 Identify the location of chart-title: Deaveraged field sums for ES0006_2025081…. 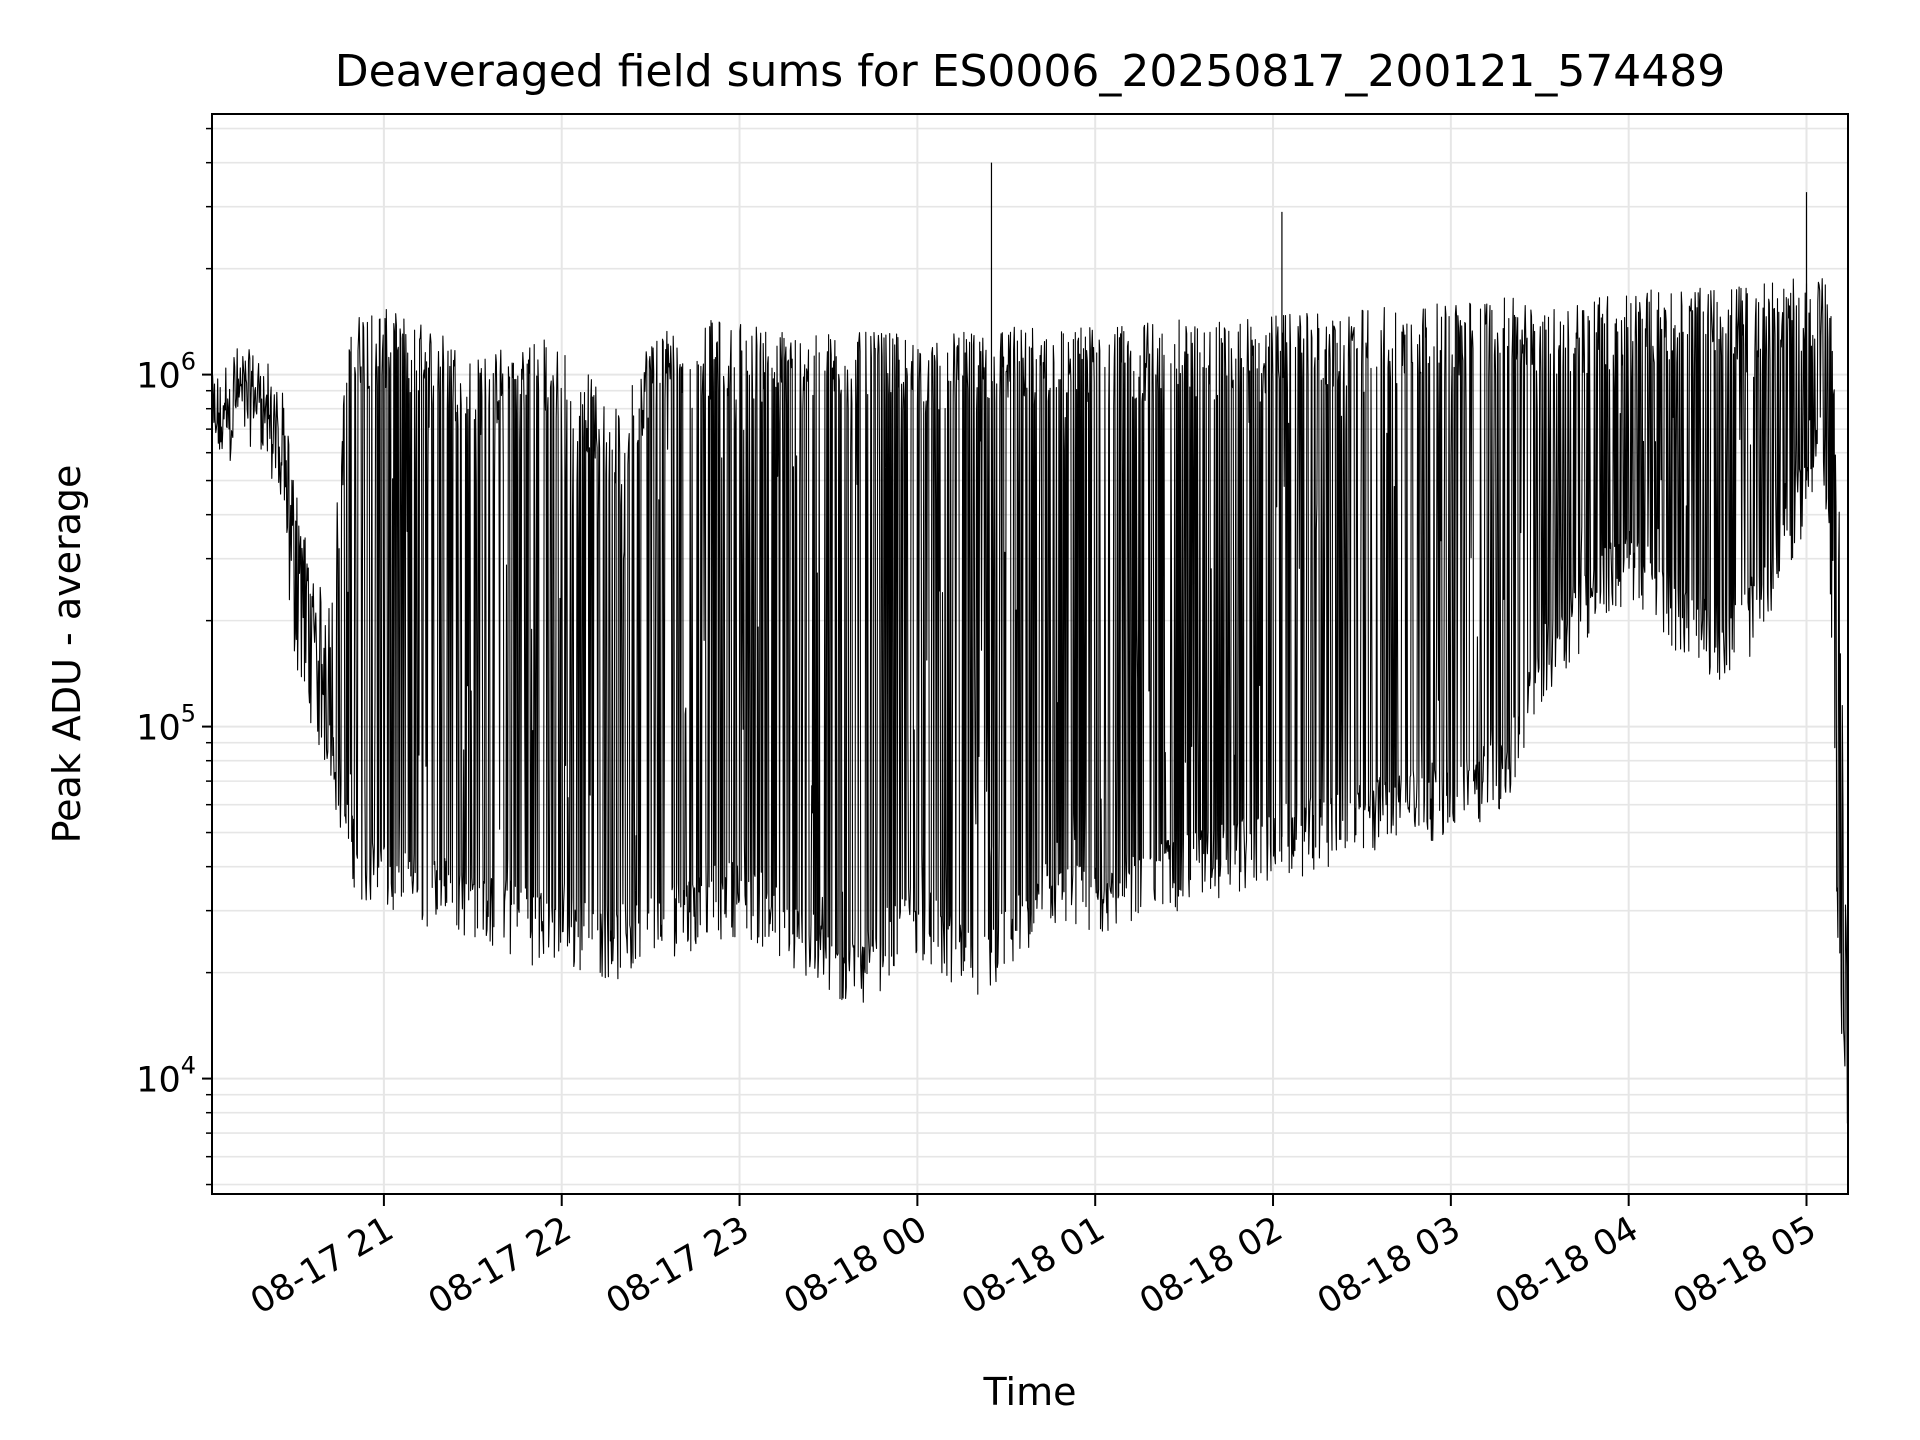
(1030, 71).